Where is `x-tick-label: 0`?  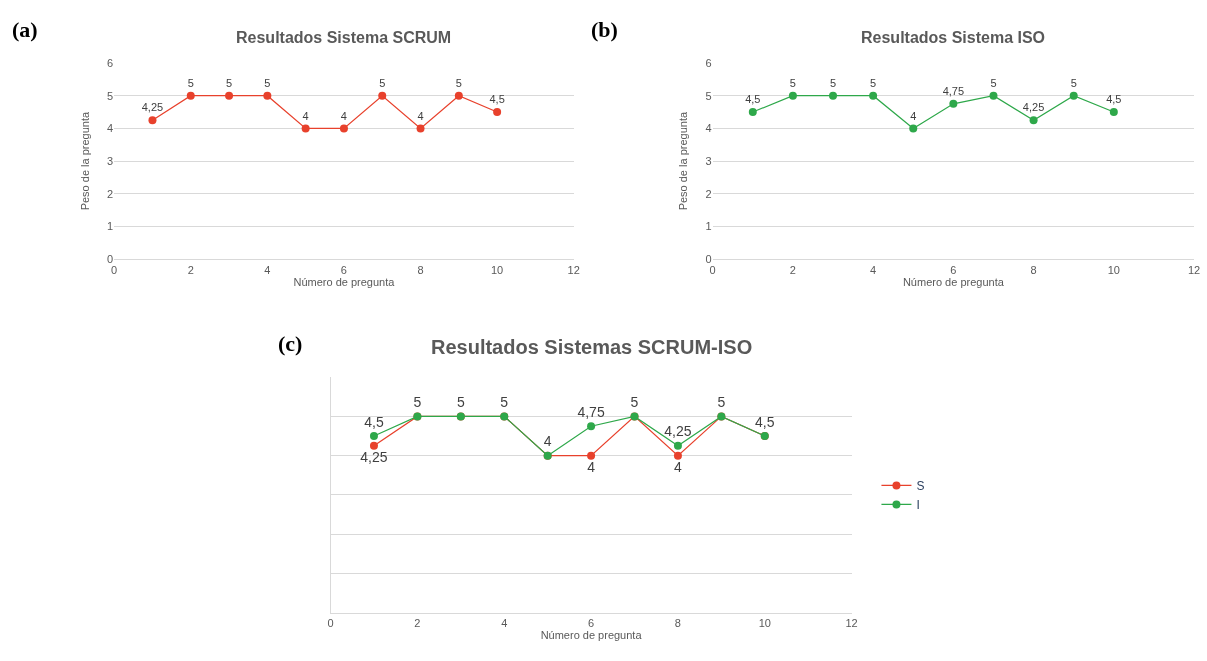
x-tick-label: 0 is located at coordinates (330, 622).